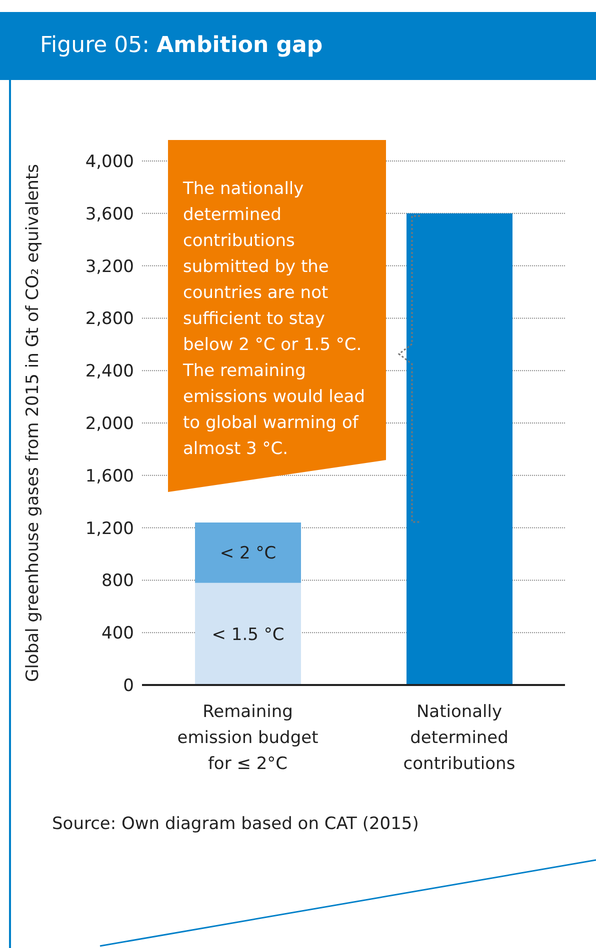 The height and width of the screenshot is (948, 596). Describe the element at coordinates (459, 738) in the screenshot. I see `x-tick-label: Nationally determined contributions` at that location.